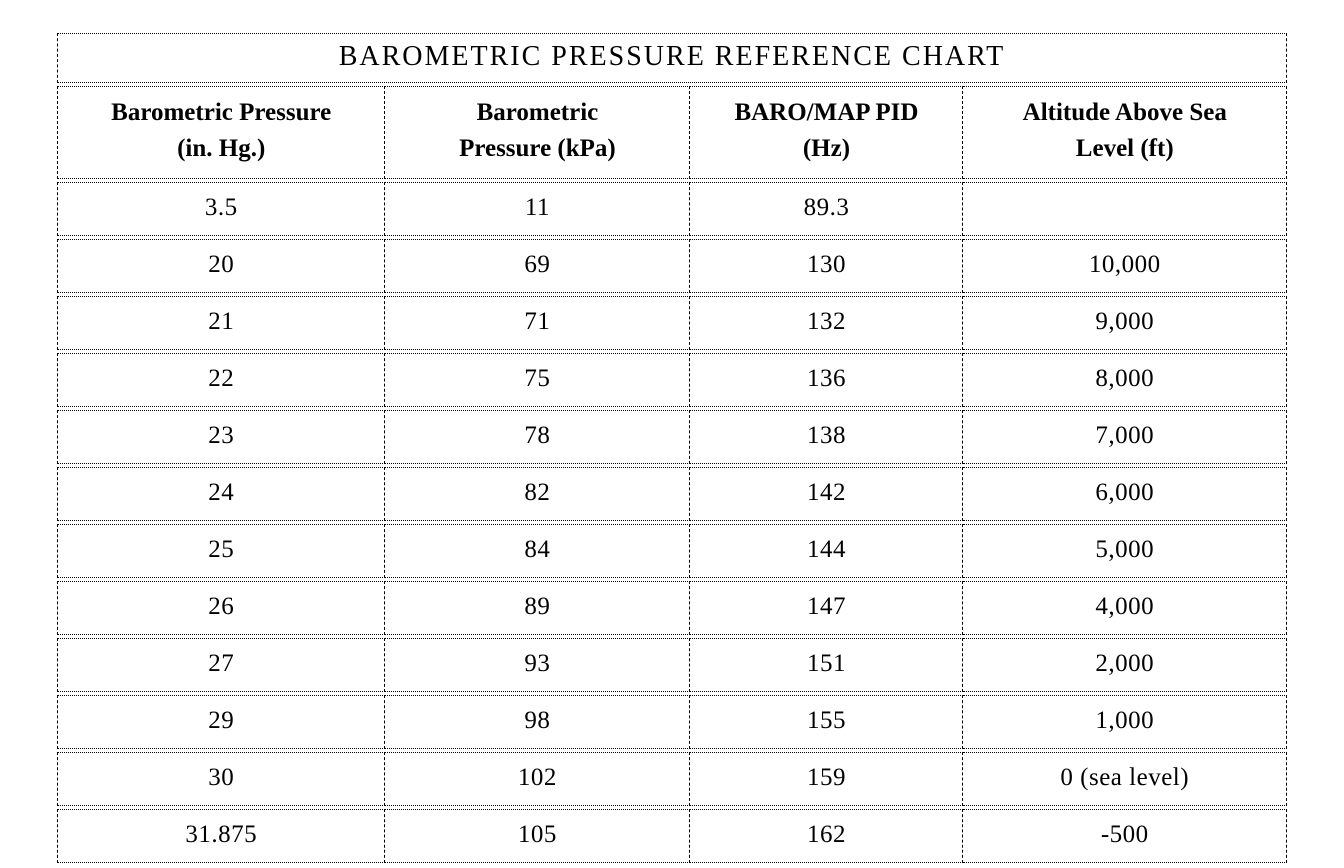  I want to click on cell-pressure-kpa: 78, so click(538, 436).